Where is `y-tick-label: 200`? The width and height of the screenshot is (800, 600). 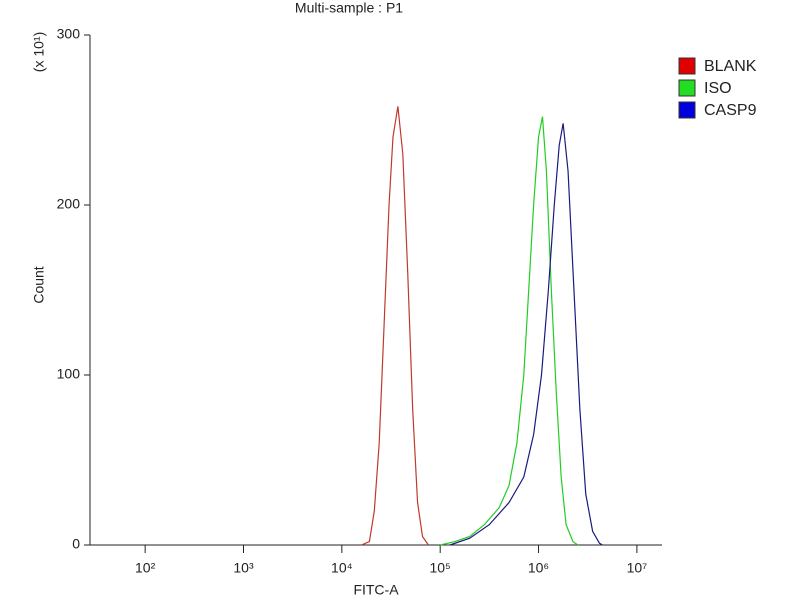 y-tick-label: 200 is located at coordinates (69, 204).